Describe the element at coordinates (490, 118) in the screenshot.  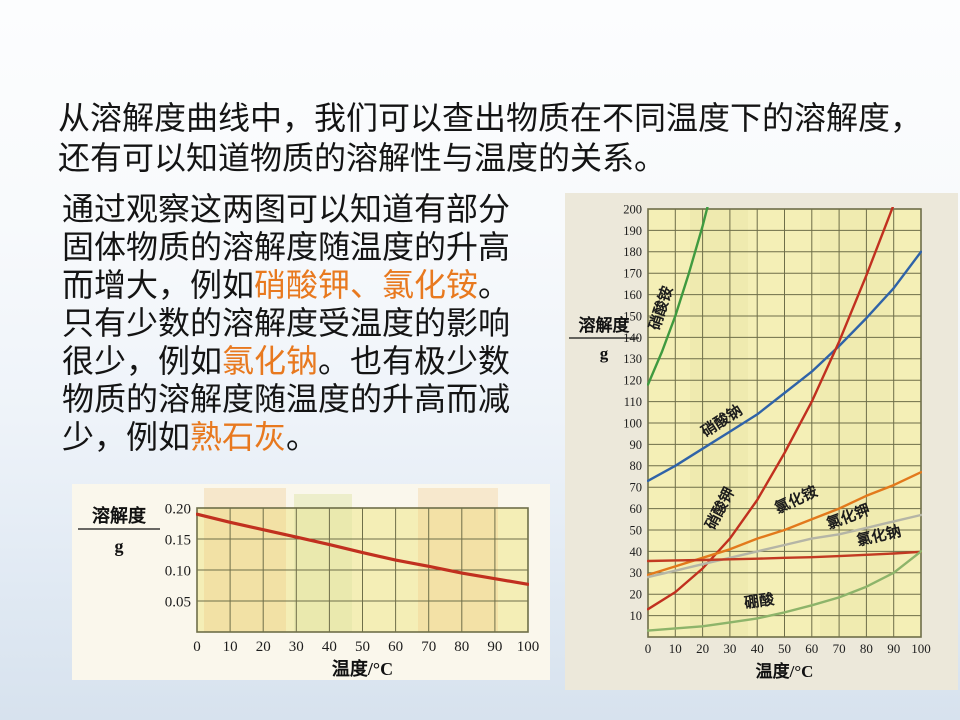
I see `text-line: 从溶解度曲线中，我们可以查出物质在不同温度下的溶解度，` at that location.